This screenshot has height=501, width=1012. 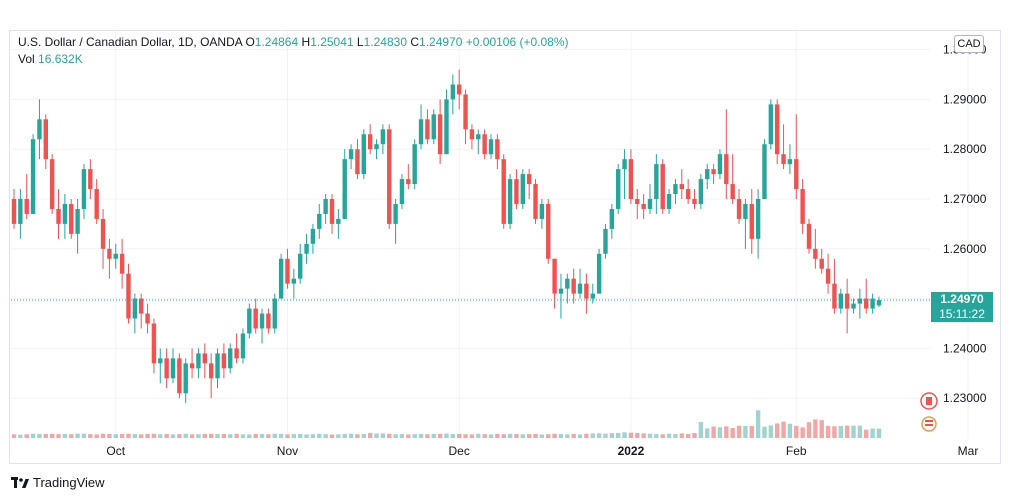 I want to click on currency-badge: CAD, so click(x=969, y=44).